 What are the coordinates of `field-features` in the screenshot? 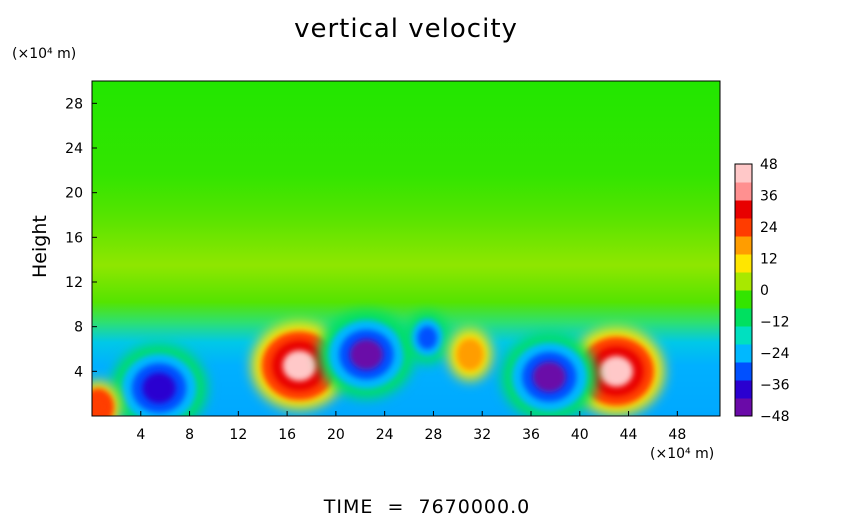 It's located at (378, 363).